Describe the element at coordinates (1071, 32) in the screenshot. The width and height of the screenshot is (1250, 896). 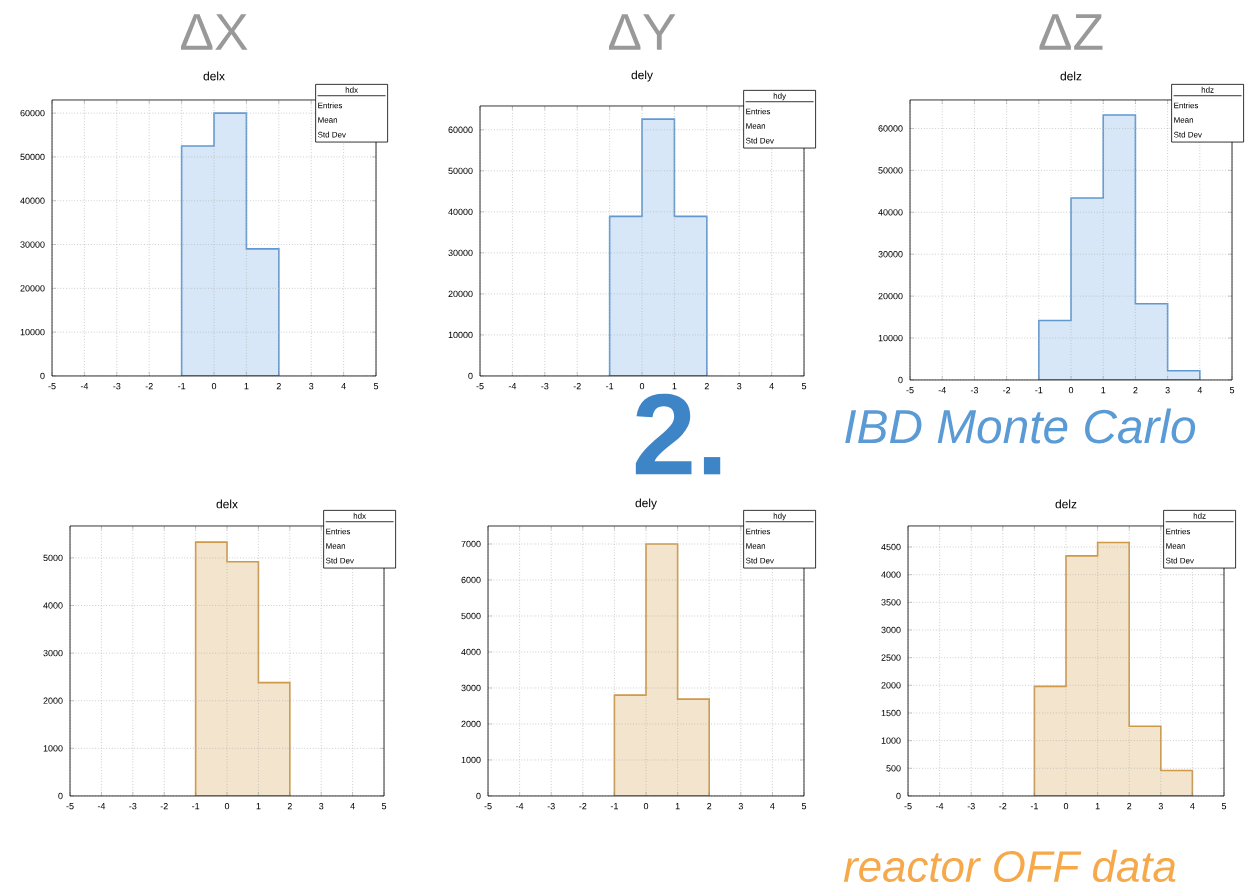
I see `chart-title: ΔZ` at that location.